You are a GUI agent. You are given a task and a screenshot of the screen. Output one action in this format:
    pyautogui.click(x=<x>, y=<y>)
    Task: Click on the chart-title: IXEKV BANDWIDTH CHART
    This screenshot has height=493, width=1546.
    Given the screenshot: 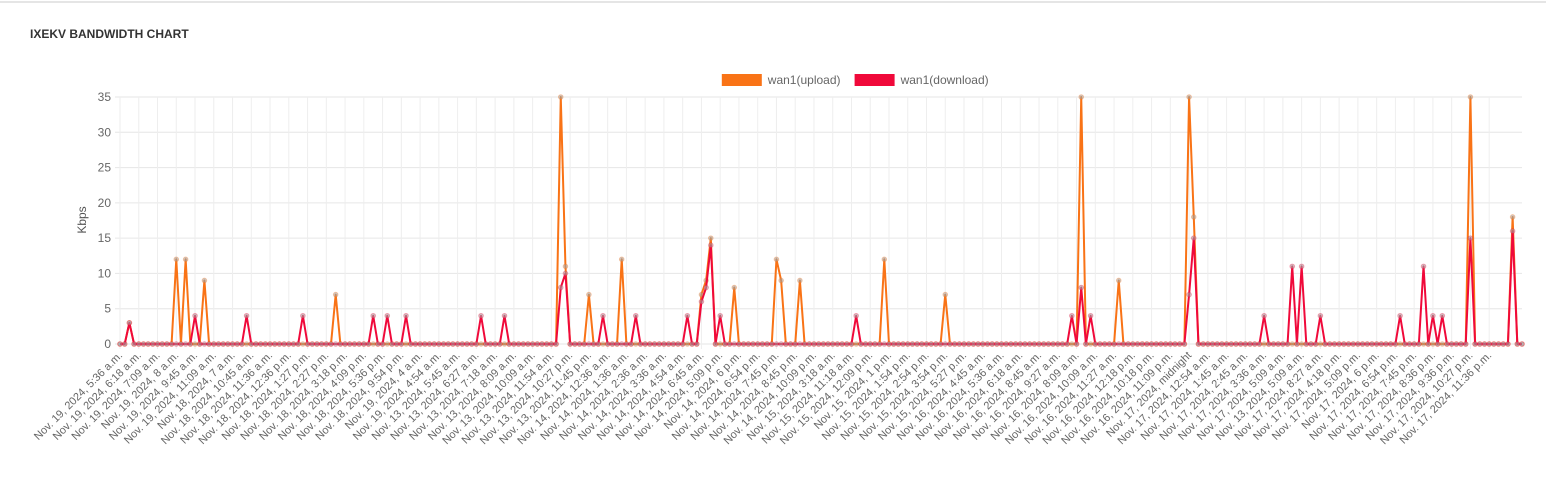 What is the action you would take?
    pyautogui.click(x=109, y=34)
    